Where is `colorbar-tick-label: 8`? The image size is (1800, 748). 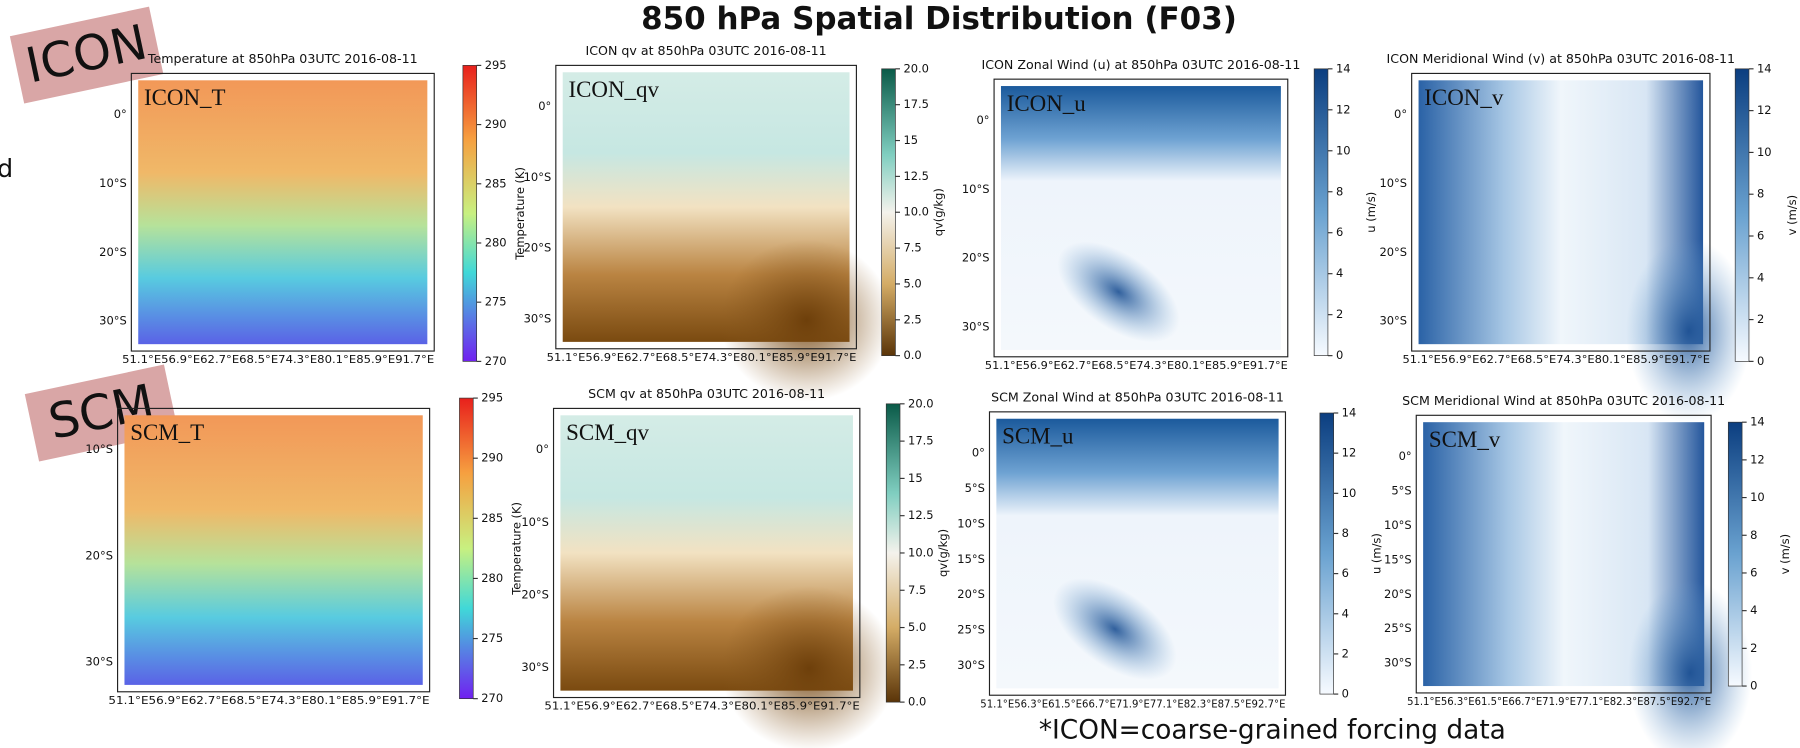 colorbar-tick-label: 8 is located at coordinates (1753, 535).